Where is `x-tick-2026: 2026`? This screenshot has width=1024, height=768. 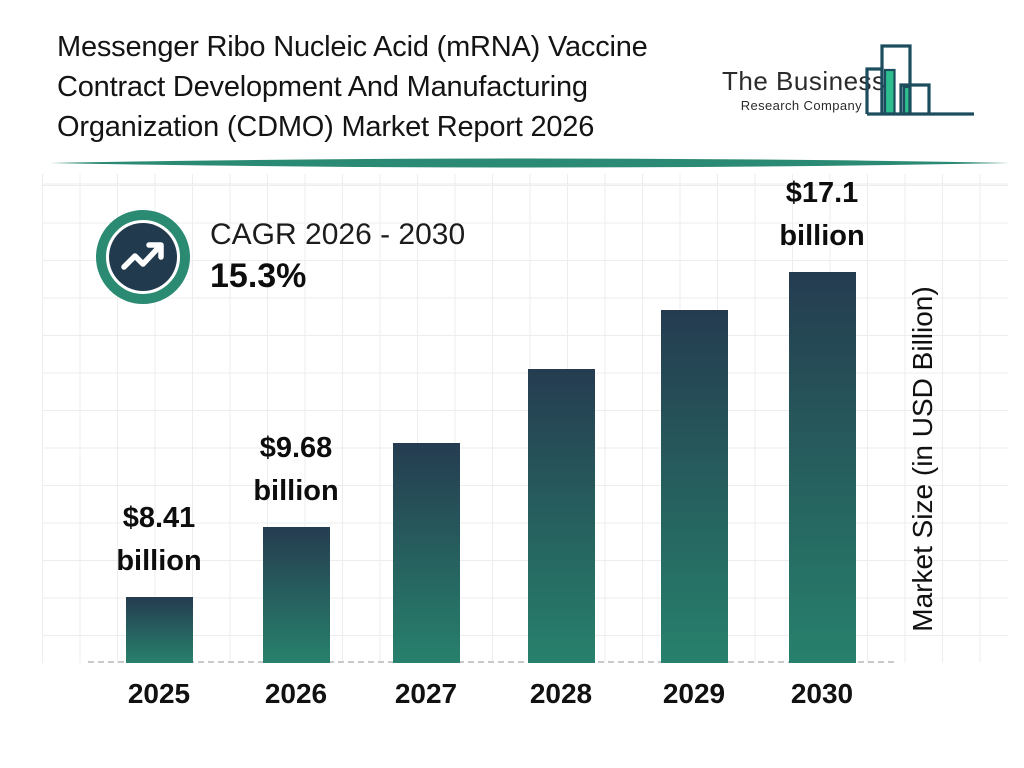 x-tick-2026: 2026 is located at coordinates (296, 693).